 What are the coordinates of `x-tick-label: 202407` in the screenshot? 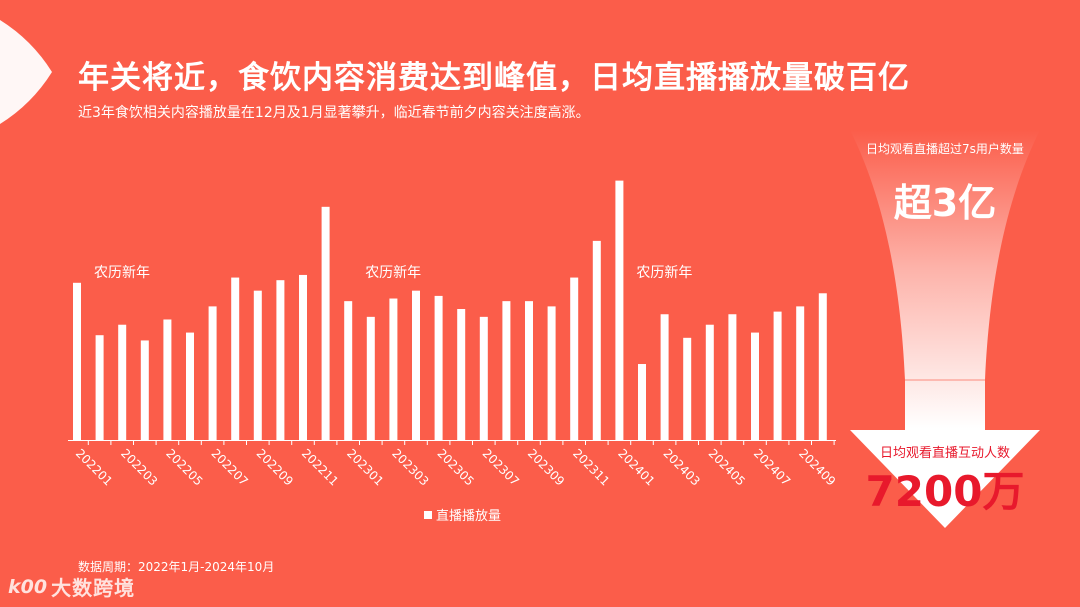 It's located at (772, 467).